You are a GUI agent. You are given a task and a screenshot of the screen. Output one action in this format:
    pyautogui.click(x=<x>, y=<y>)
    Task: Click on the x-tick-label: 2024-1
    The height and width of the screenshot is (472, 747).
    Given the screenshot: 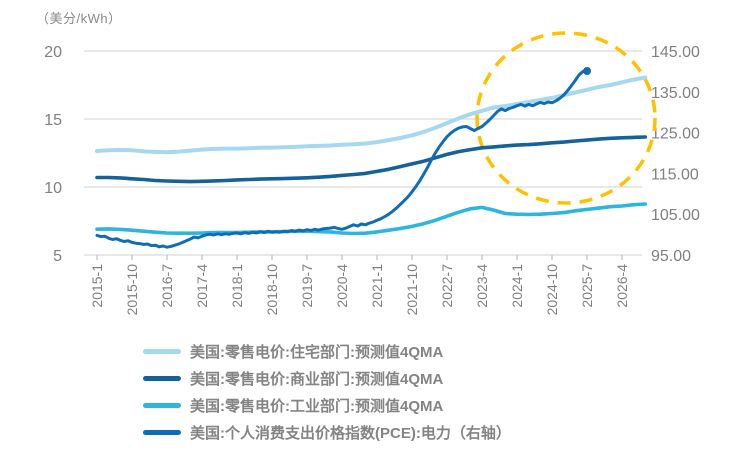 What is the action you would take?
    pyautogui.click(x=517, y=286)
    